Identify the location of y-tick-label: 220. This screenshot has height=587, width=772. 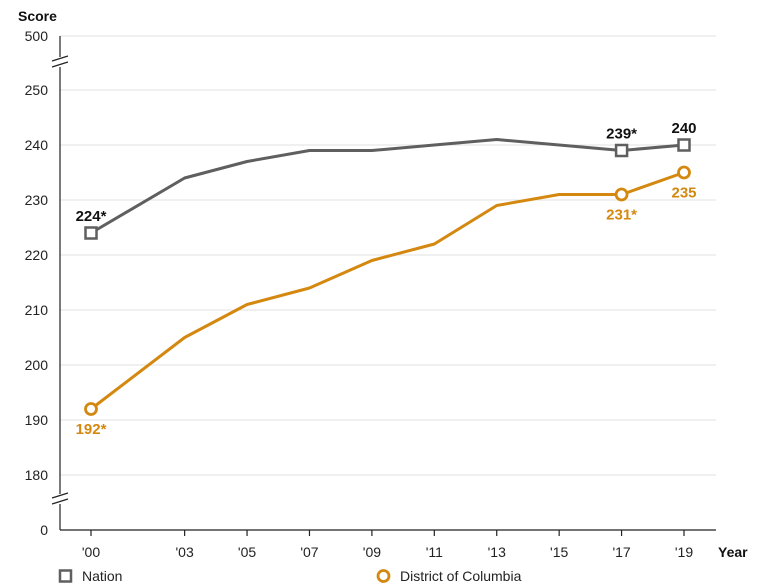
(37, 255).